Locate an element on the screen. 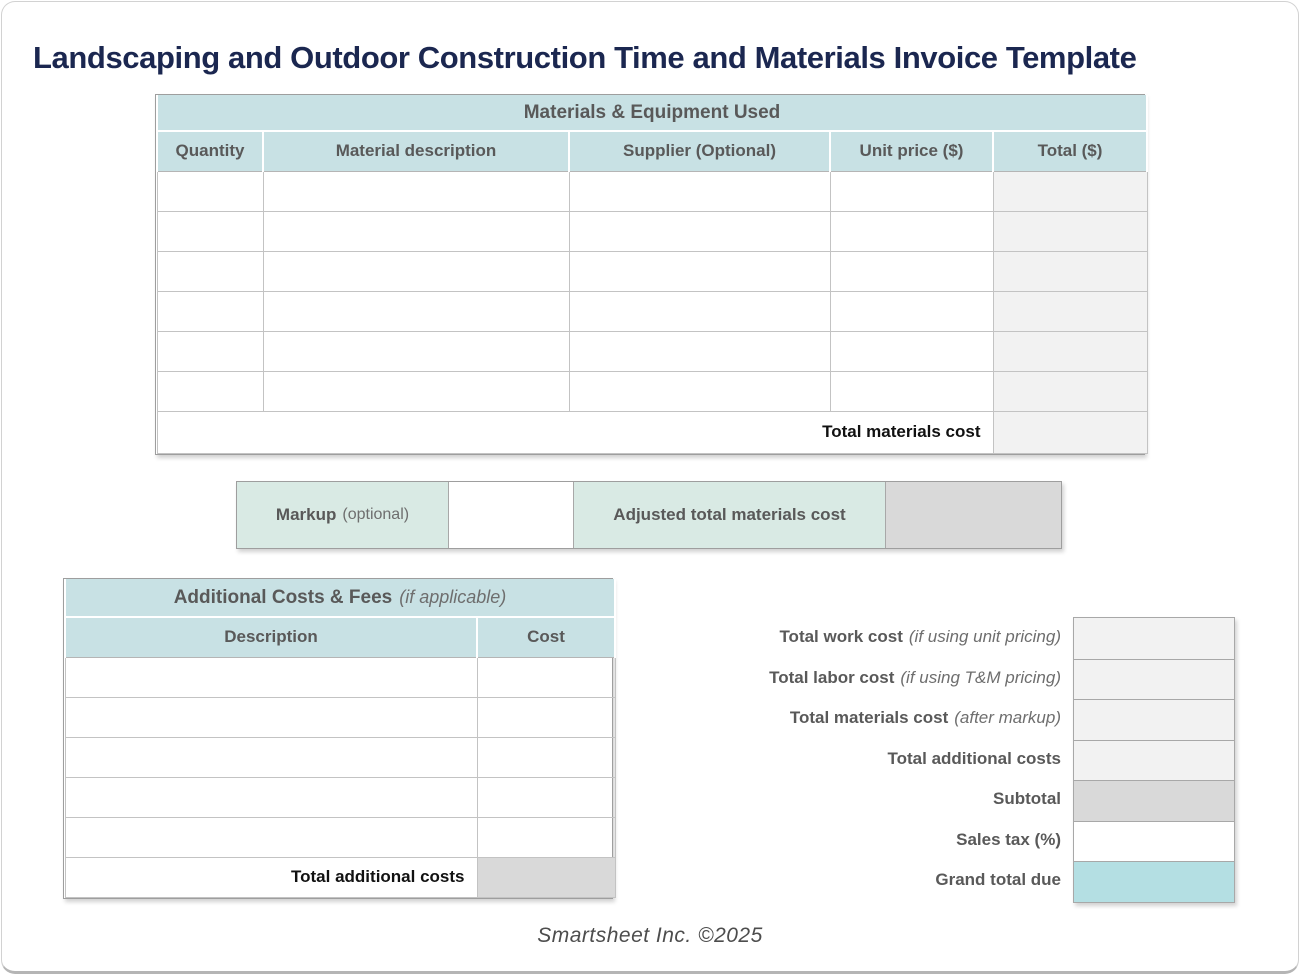 The width and height of the screenshot is (1300, 977). additional-costs-title-note: (if applicable) is located at coordinates (453, 596).